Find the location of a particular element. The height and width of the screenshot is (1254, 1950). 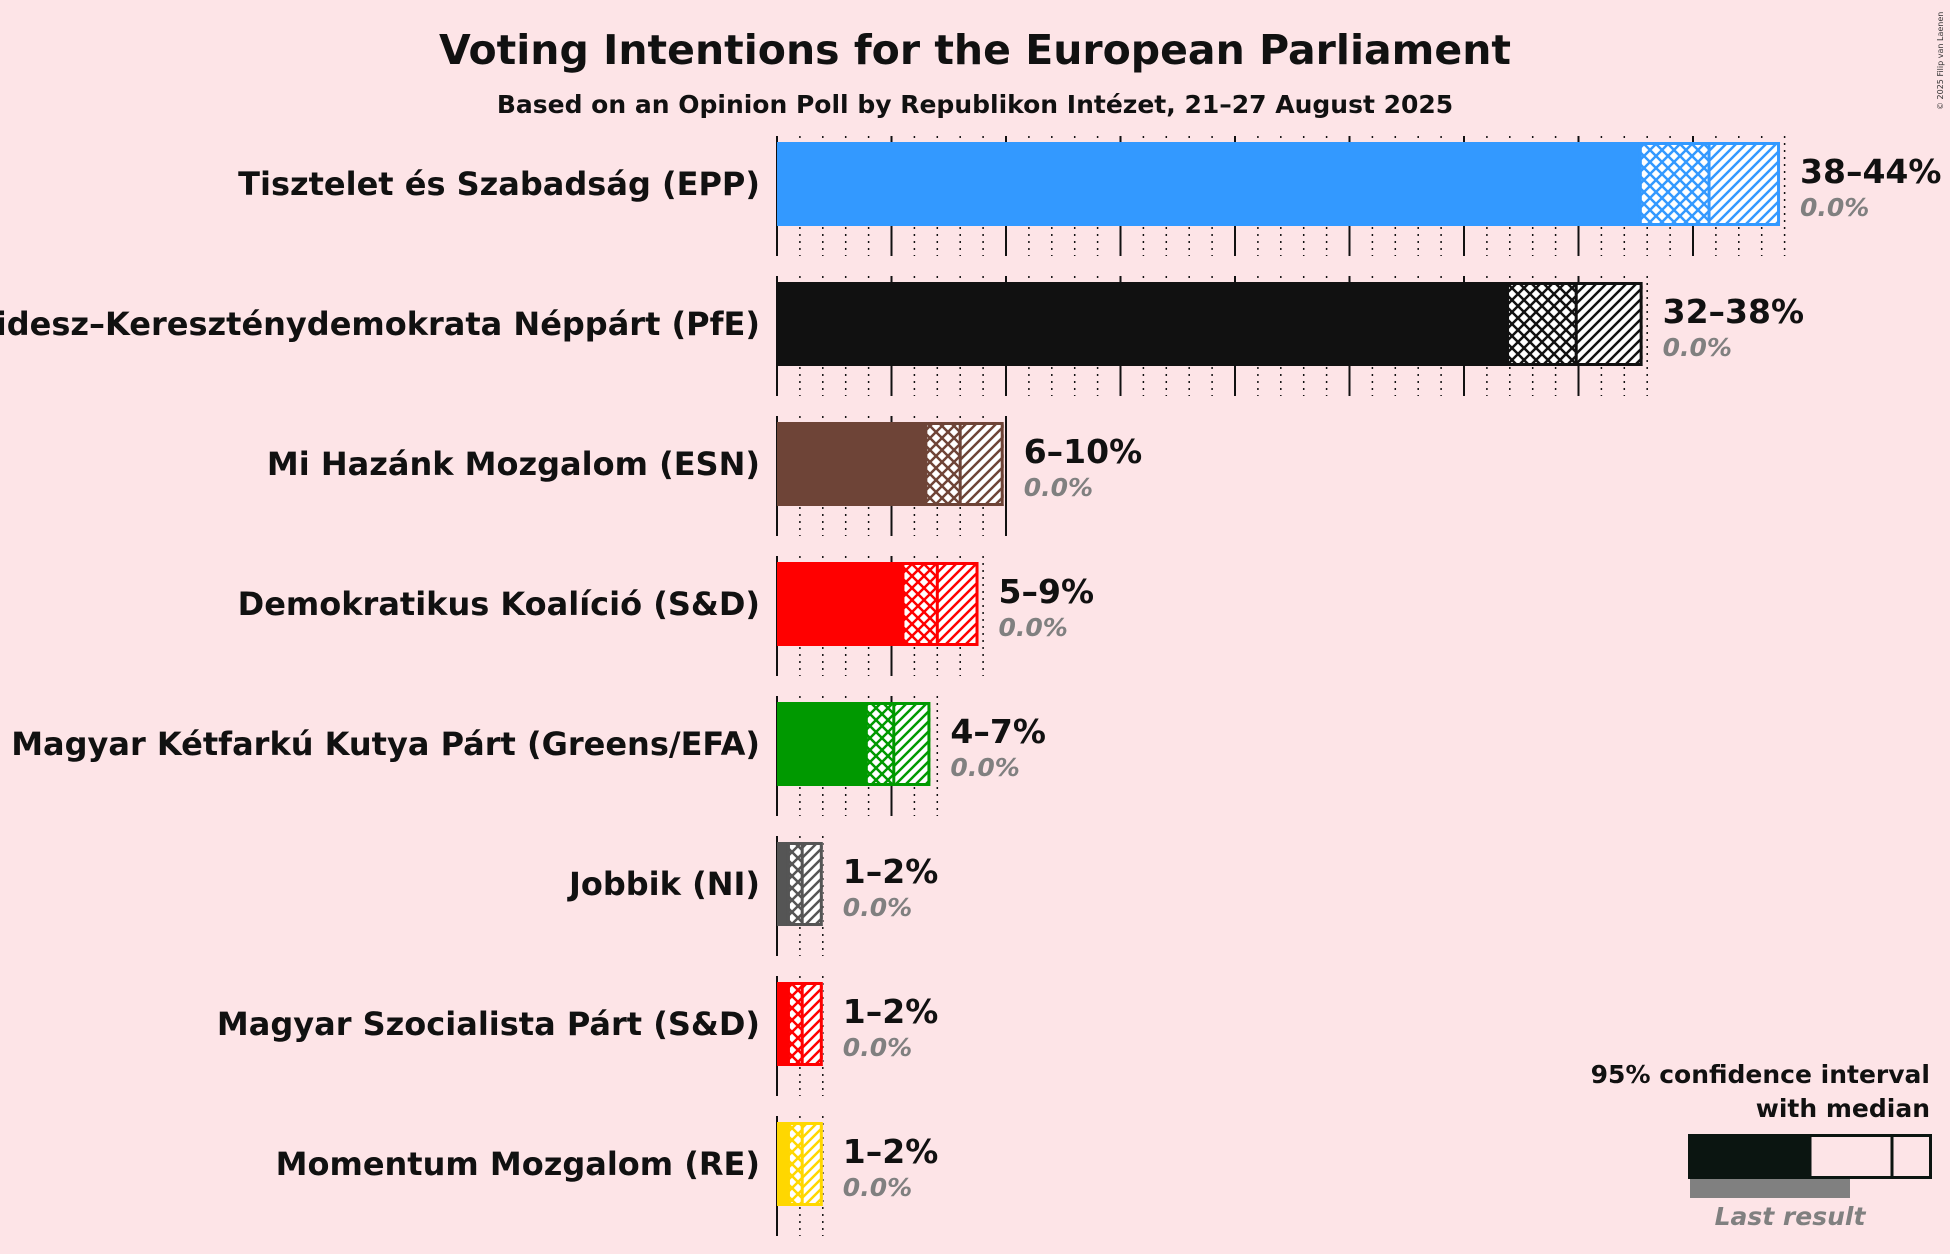

legend-ci-upper-swatch is located at coordinates (1912, 1156).